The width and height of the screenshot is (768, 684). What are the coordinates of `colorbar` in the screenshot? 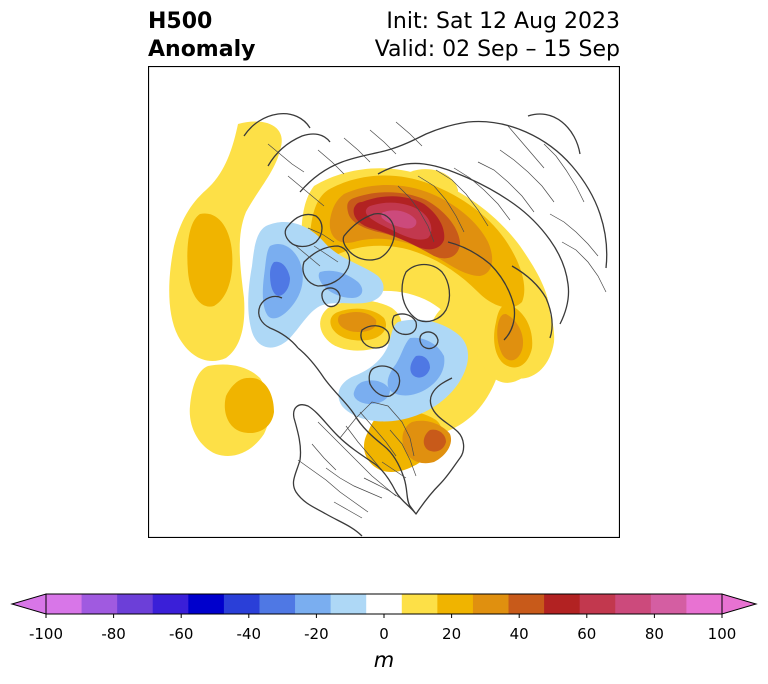 It's located at (384, 605).